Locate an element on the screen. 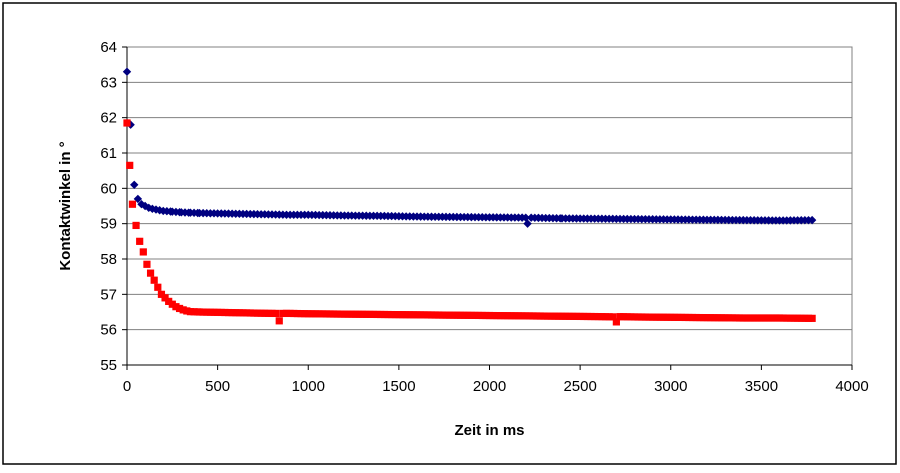 The image size is (900, 473). y-axis-title: Kontaktwinkel in ° is located at coordinates (65, 205).